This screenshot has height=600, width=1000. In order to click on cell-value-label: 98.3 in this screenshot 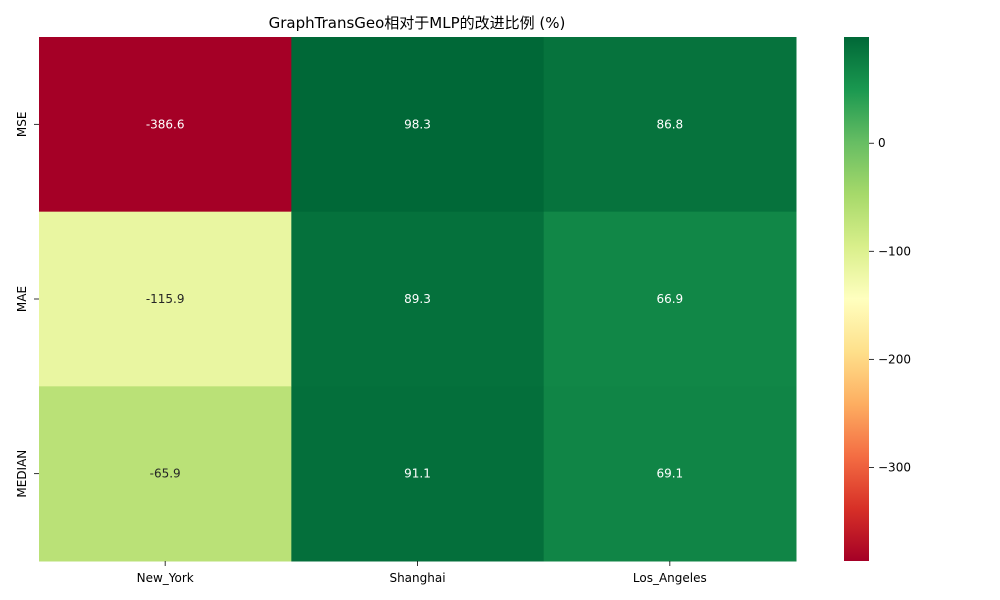, I will do `click(417, 124)`.